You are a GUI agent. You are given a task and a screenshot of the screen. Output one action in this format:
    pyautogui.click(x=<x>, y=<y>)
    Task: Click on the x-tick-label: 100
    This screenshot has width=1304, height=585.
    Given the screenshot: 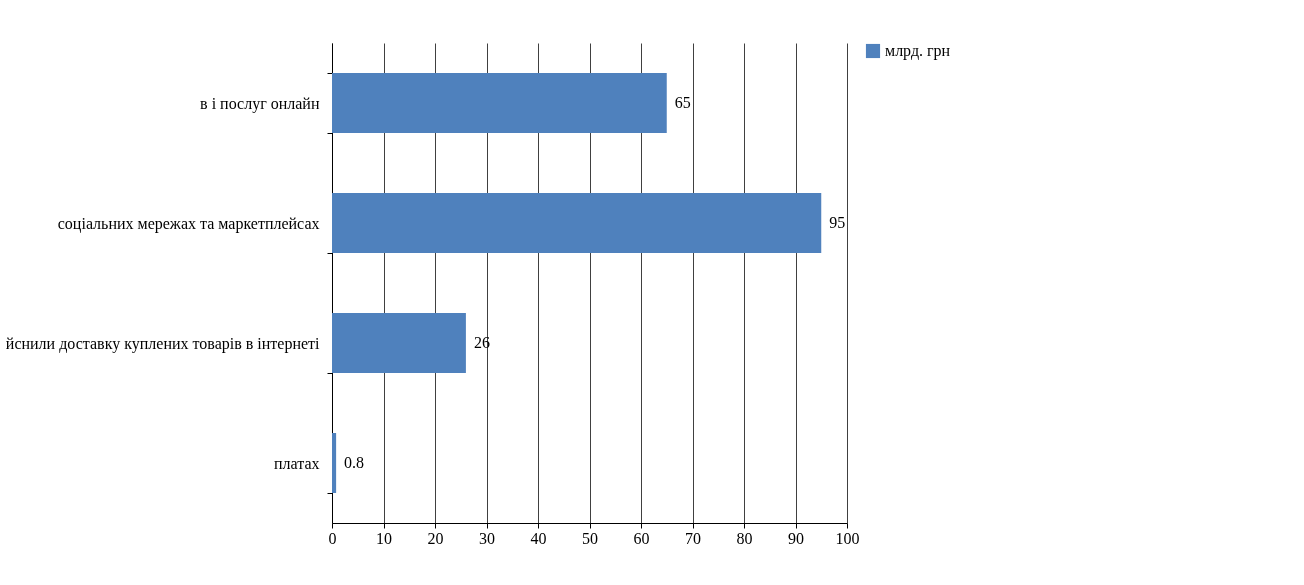 What is the action you would take?
    pyautogui.click(x=847, y=538)
    